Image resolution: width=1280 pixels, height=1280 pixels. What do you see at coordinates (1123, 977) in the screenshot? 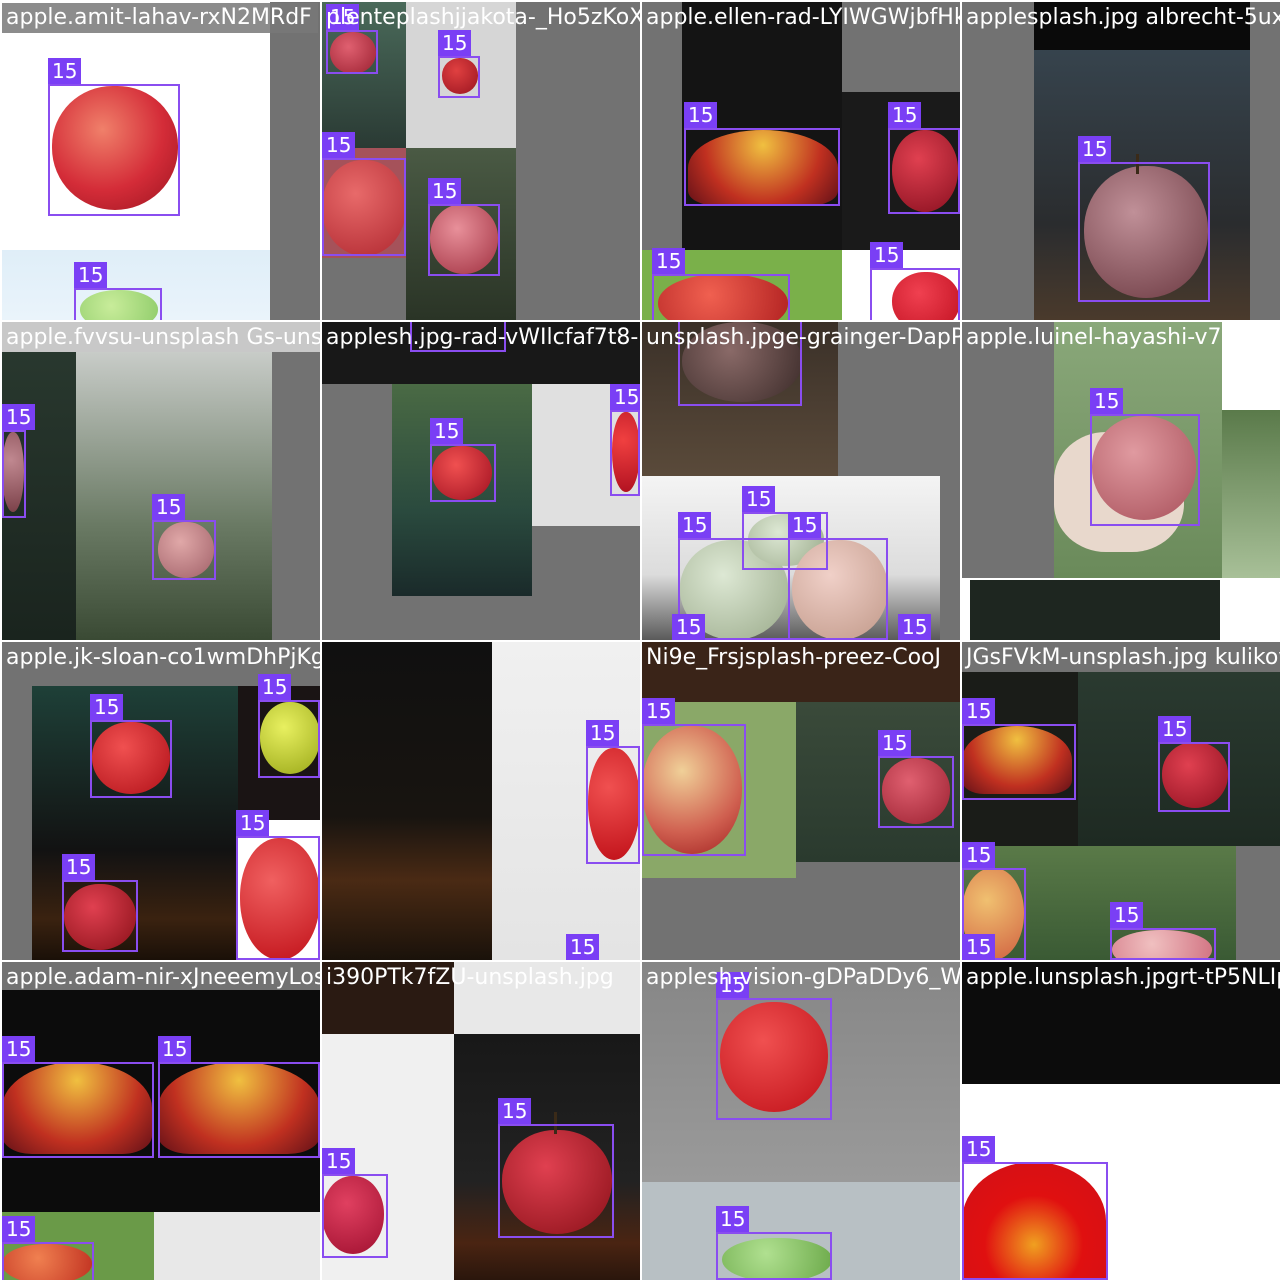
I see `tile-caption: apple.lunsplash.jpgrt-tP5NLIpS` at bounding box center [1123, 977].